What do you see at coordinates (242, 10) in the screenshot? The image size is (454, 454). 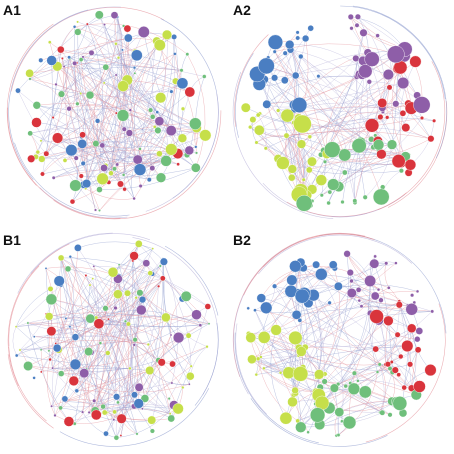 I see `panel-label-a2: A2` at bounding box center [242, 10].